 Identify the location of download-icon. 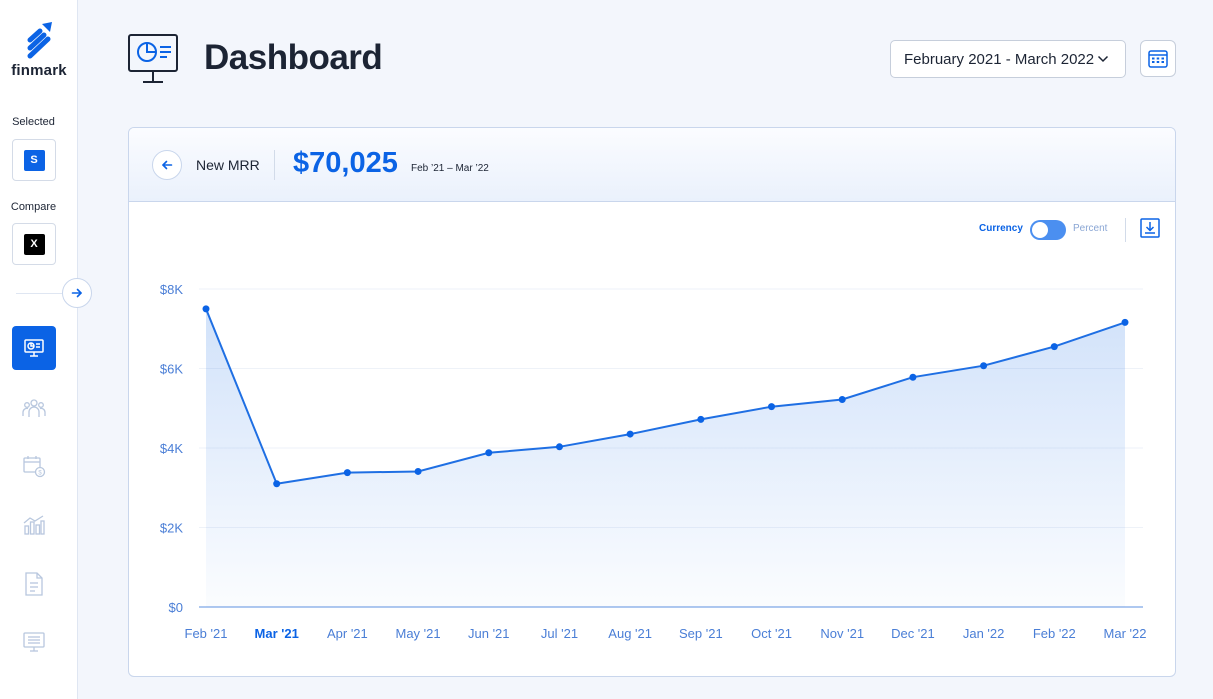
(1150, 228).